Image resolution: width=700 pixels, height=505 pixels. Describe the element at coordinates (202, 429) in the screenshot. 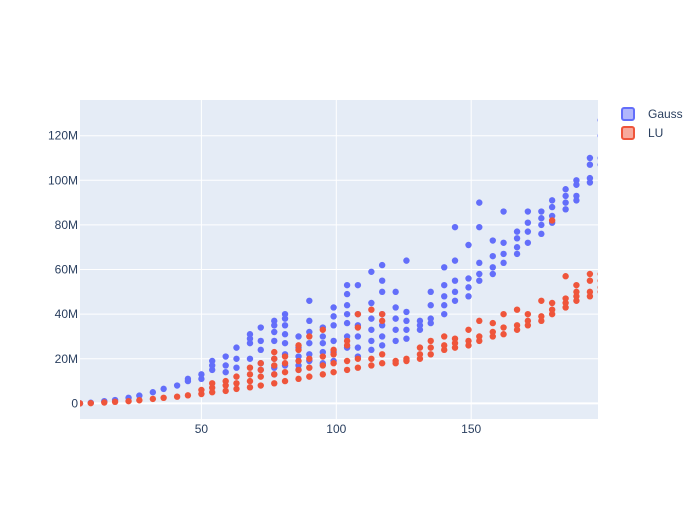

I see `x-tick-label: 50` at that location.